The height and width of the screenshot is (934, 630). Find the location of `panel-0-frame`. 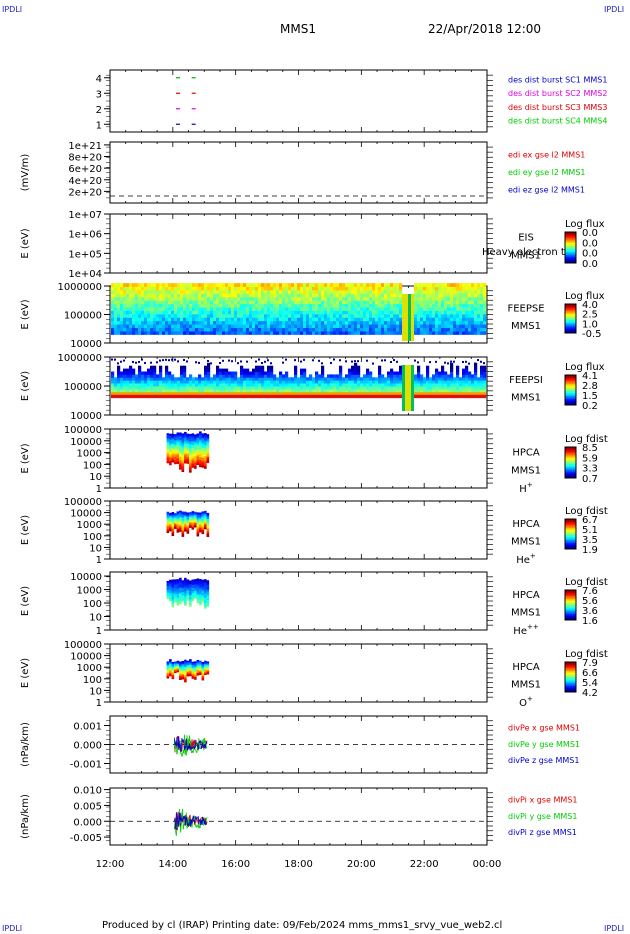

panel-0-frame is located at coordinates (298, 101).